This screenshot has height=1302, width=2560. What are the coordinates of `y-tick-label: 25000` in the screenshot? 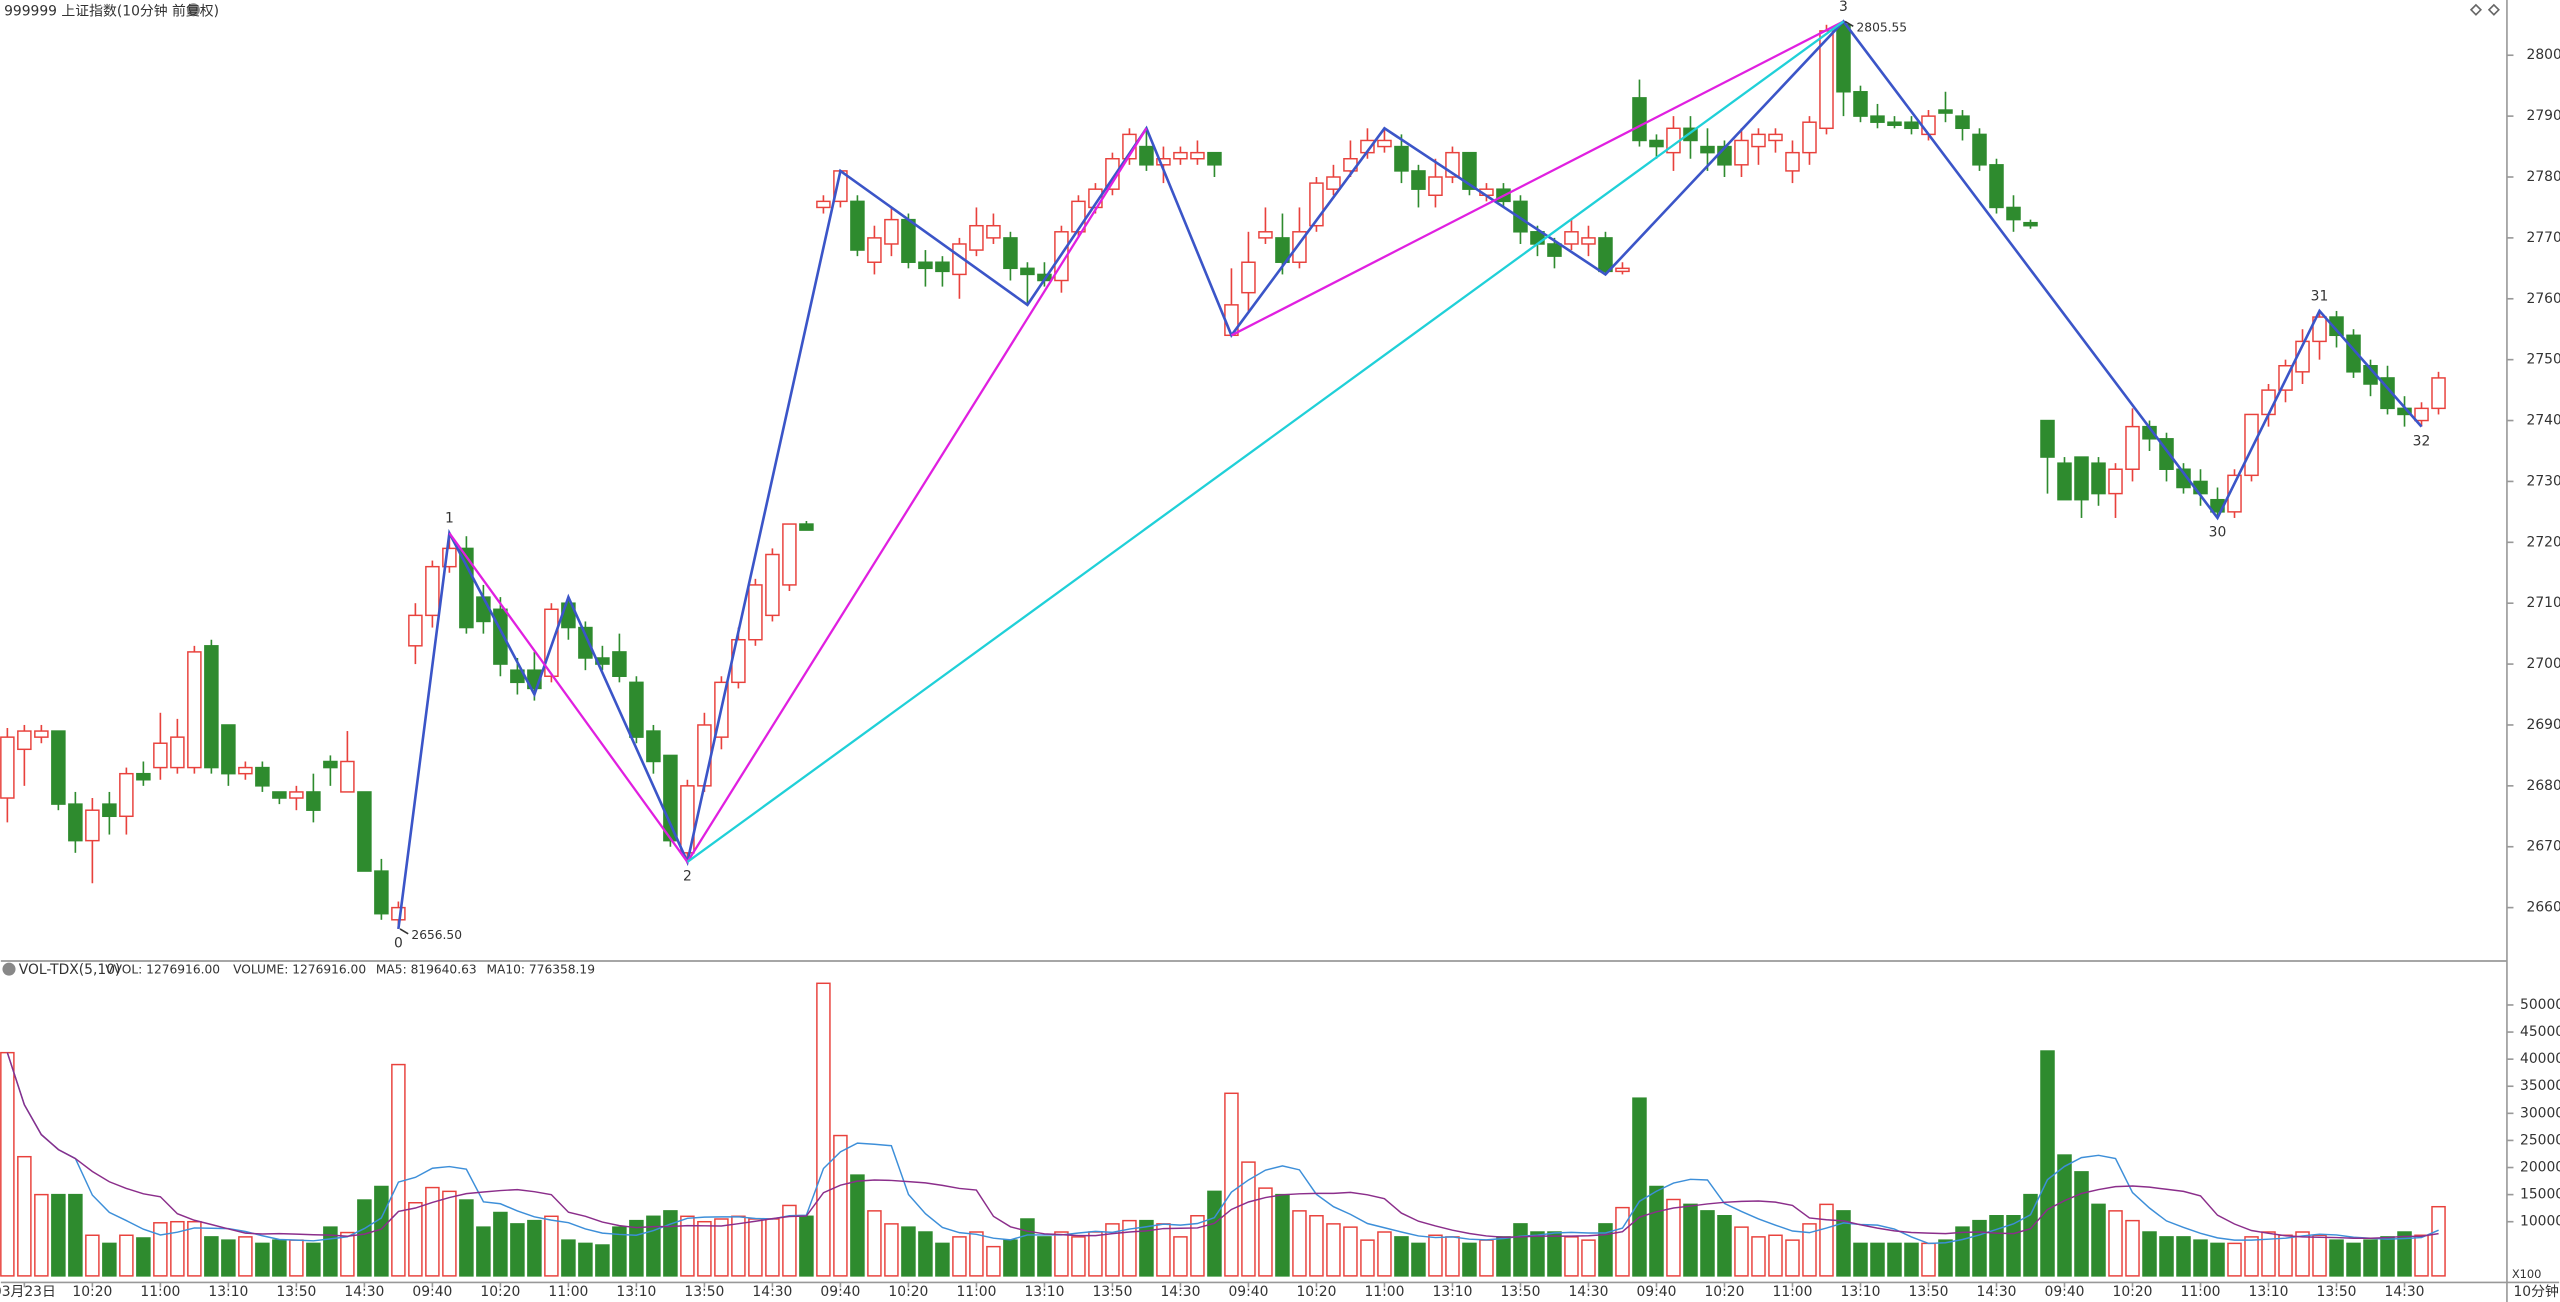 It's located at (2540, 1140).